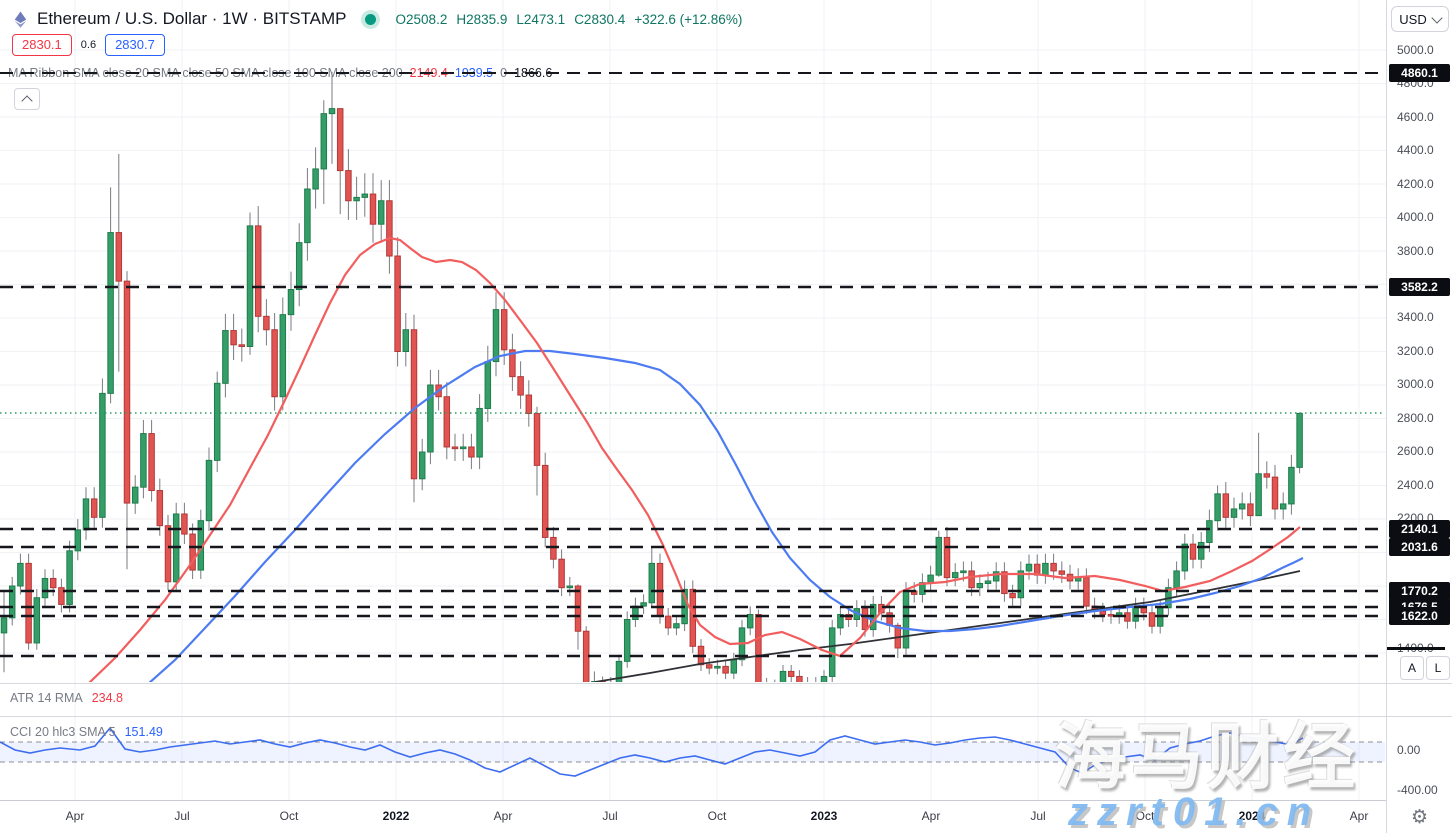 The width and height of the screenshot is (1452, 833). Describe the element at coordinates (42, 45) in the screenshot. I see `sell-price-button: 2830.1` at that location.